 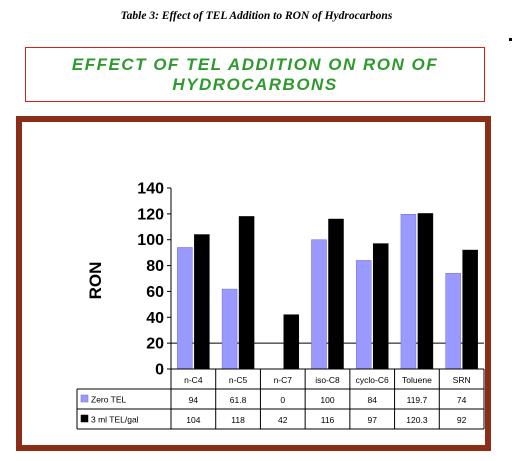 I want to click on table-value: 118, so click(x=238, y=420).